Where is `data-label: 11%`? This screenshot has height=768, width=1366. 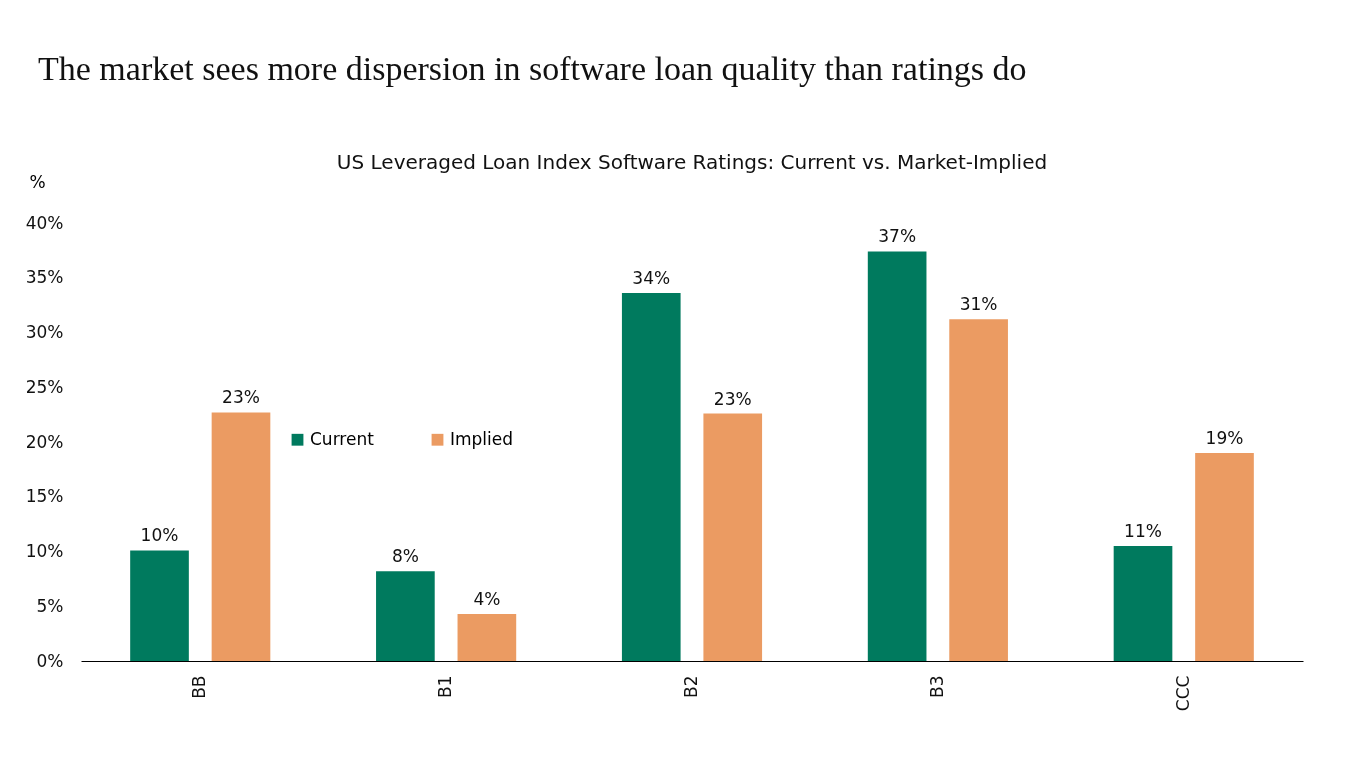 data-label: 11% is located at coordinates (1143, 531).